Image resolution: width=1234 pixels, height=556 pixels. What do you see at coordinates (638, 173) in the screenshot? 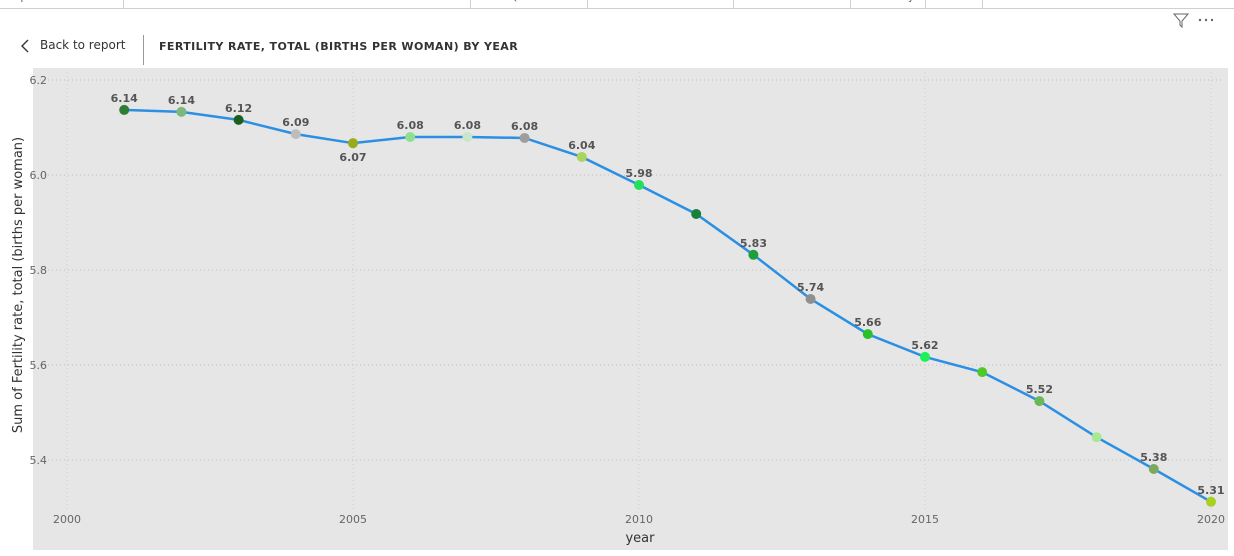
I see `data-label: 5.98` at bounding box center [638, 173].